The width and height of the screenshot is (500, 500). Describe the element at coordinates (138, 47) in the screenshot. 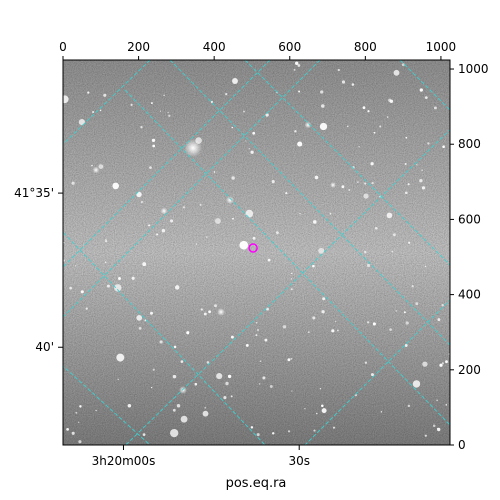

I see `x-tick-label: 200` at that location.